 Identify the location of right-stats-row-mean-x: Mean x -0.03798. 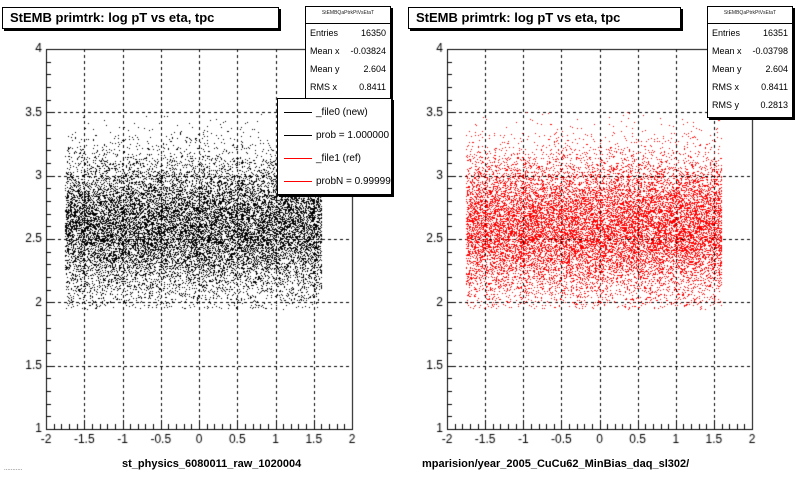
(750, 51).